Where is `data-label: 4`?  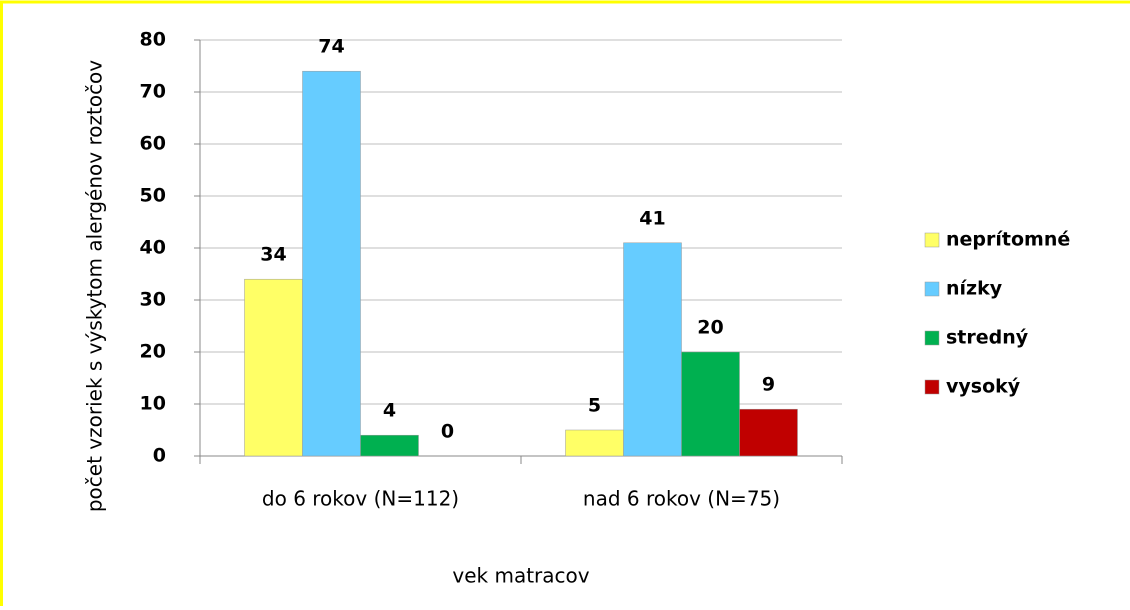
data-label: 4 is located at coordinates (389, 411).